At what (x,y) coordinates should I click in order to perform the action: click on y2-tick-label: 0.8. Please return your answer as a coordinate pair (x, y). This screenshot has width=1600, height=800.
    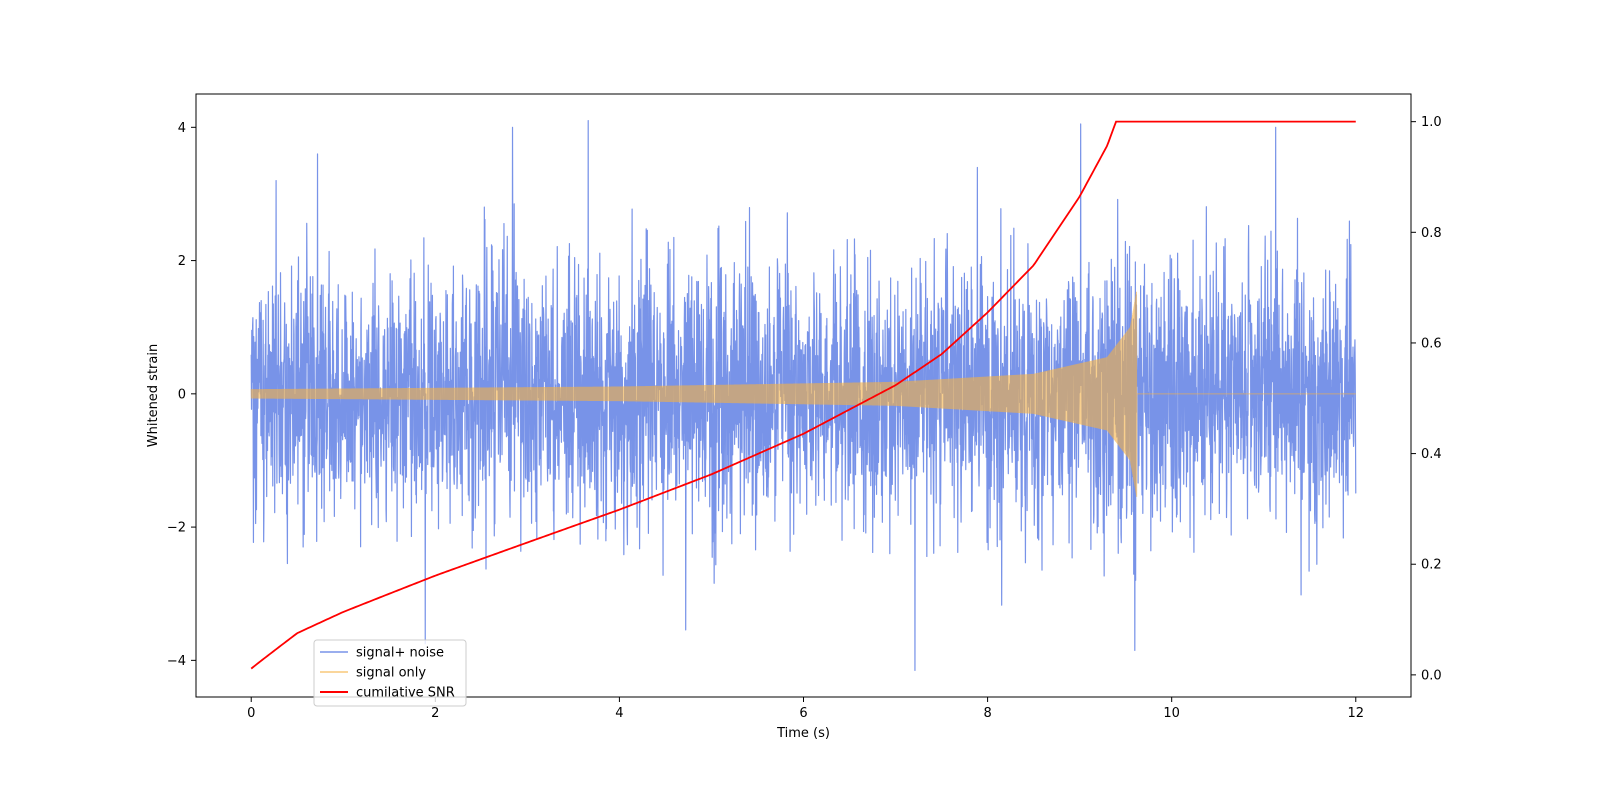
    Looking at the image, I should click on (1431, 233).